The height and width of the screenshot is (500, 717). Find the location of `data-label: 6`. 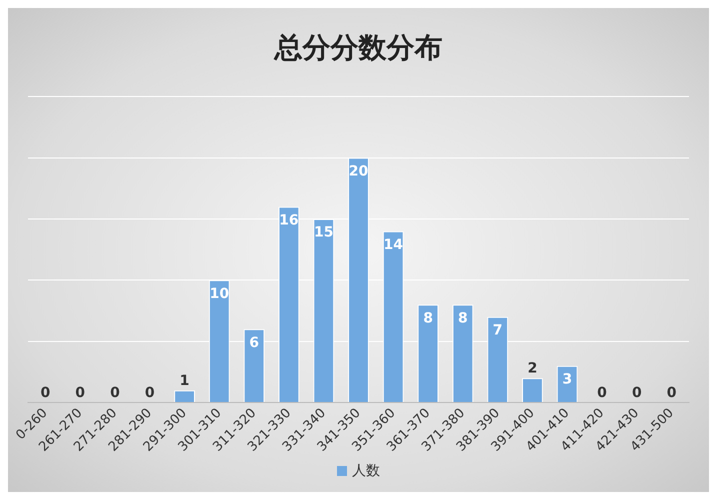

data-label: 6 is located at coordinates (254, 342).